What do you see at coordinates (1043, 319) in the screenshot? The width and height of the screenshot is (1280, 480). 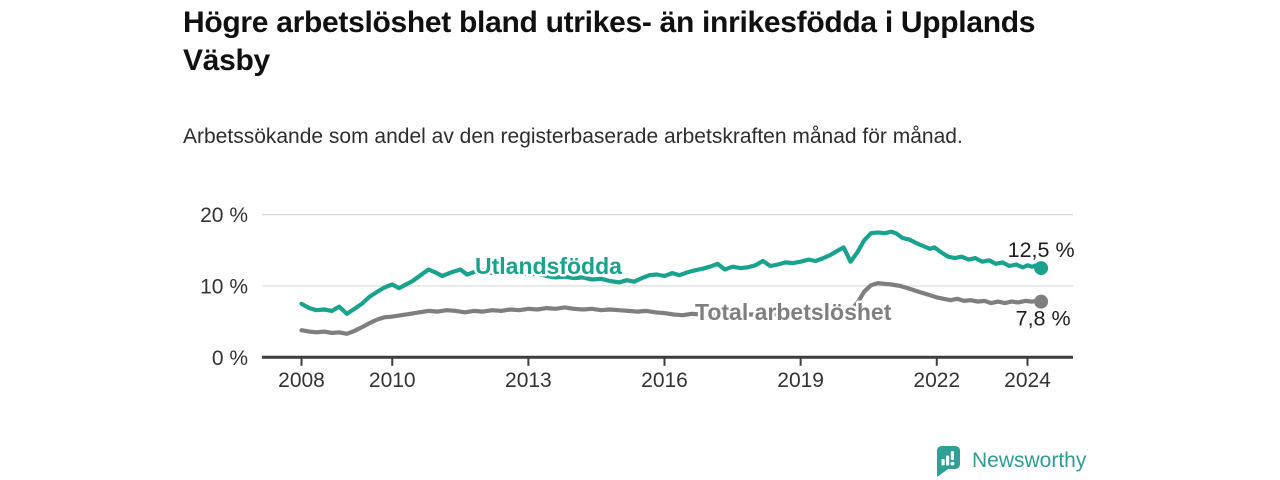 I see `series-end-label-1: 7,8 %` at bounding box center [1043, 319].